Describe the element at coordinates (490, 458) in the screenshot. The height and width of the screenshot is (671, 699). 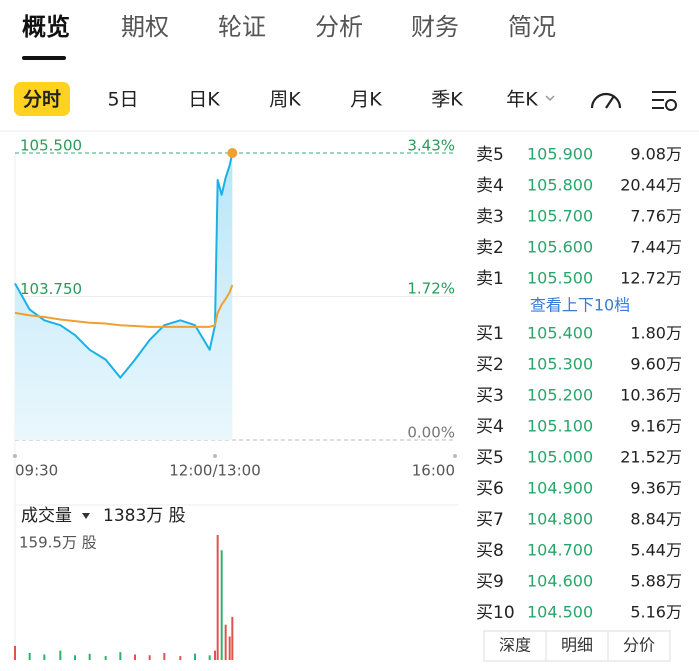
I see `level-label: 买5` at that location.